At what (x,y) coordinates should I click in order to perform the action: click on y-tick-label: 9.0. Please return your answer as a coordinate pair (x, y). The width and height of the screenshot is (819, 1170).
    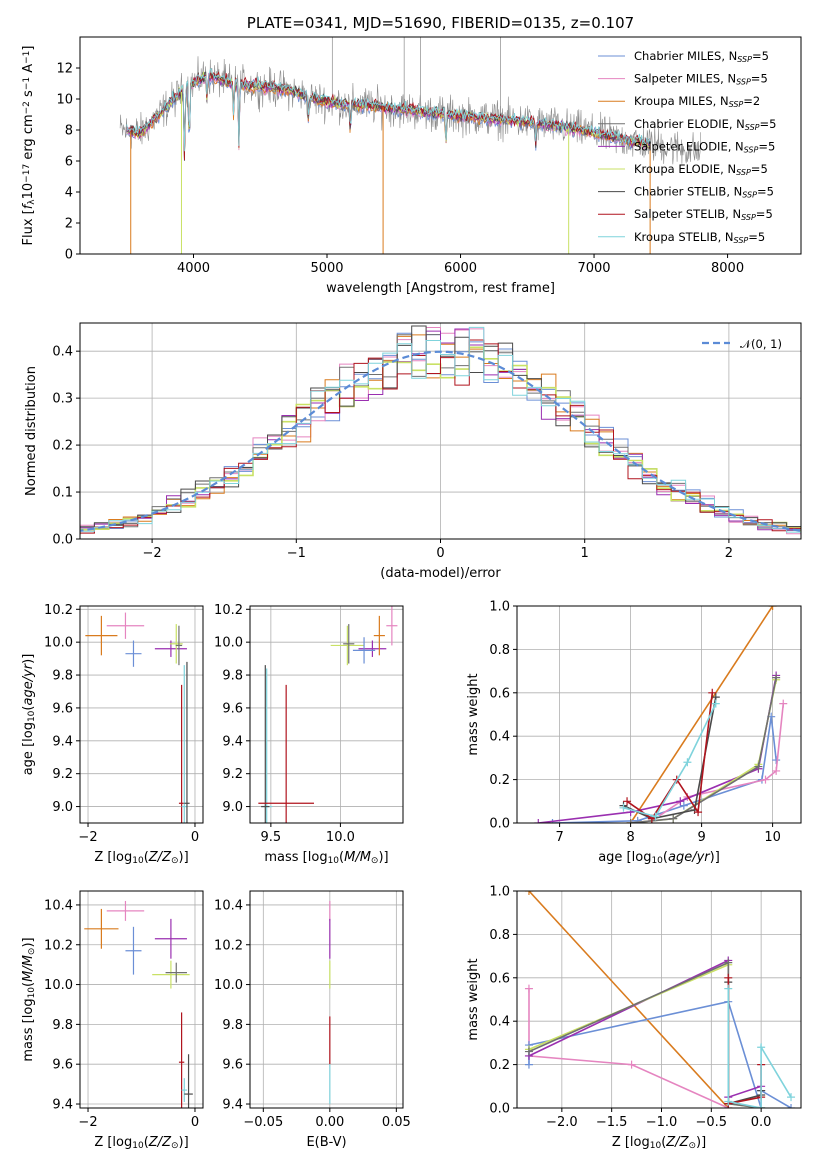
    Looking at the image, I should click on (62, 807).